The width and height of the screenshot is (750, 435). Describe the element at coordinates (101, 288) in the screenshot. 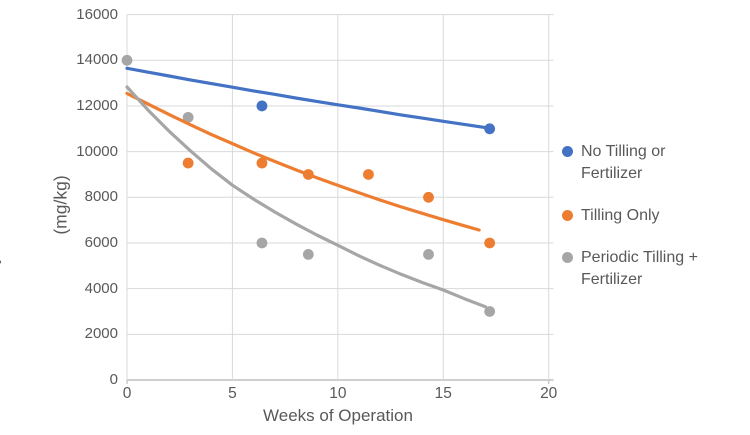

I see `y-tick-label: 4000` at that location.